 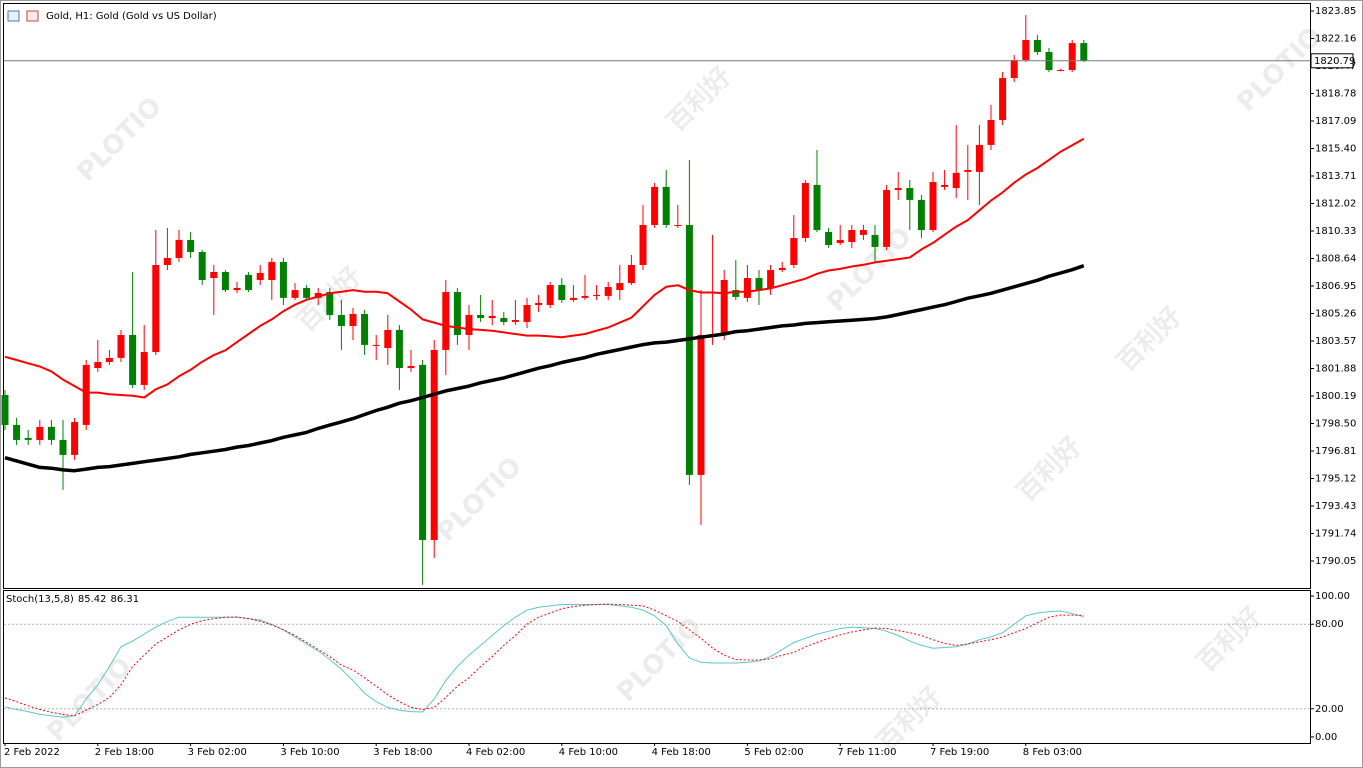 I want to click on x-tick-label: 2 Feb 2022, so click(x=32, y=752).